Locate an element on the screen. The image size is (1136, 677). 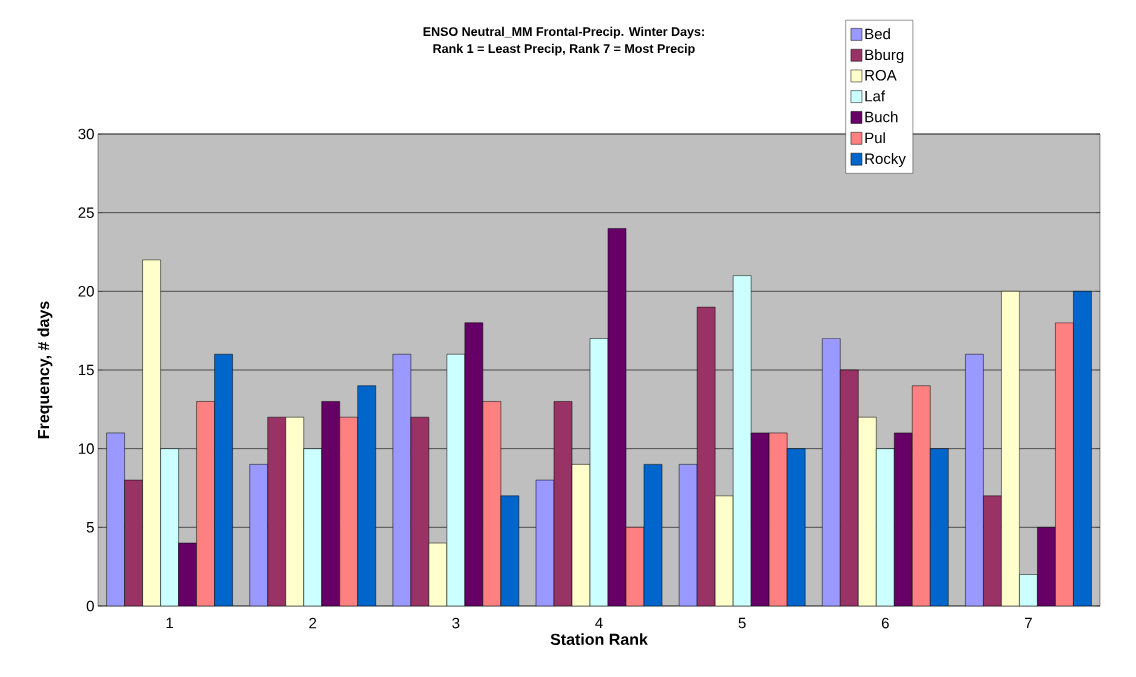
x-tick-label: 2 is located at coordinates (313, 623).